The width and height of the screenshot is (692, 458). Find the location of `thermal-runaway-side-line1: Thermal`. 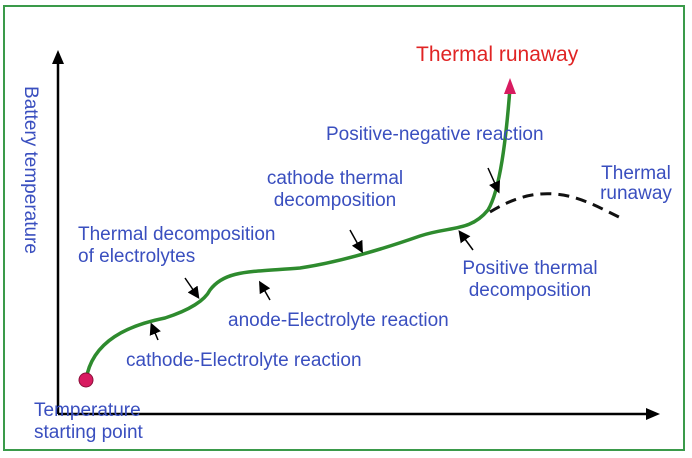

thermal-runaway-side-line1: Thermal is located at coordinates (636, 173).